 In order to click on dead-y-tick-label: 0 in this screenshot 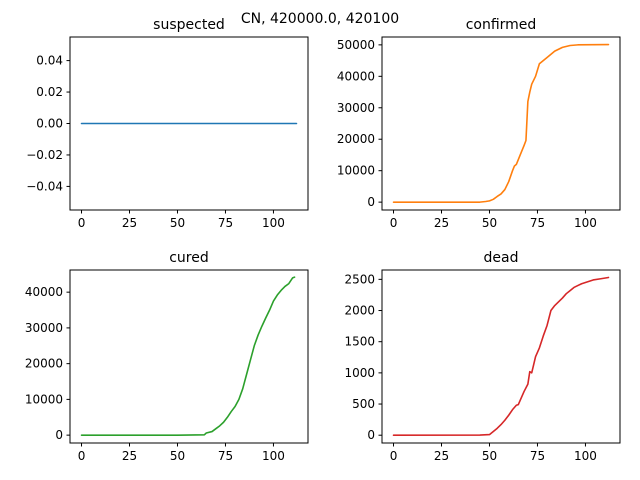, I will do `click(371, 435)`.